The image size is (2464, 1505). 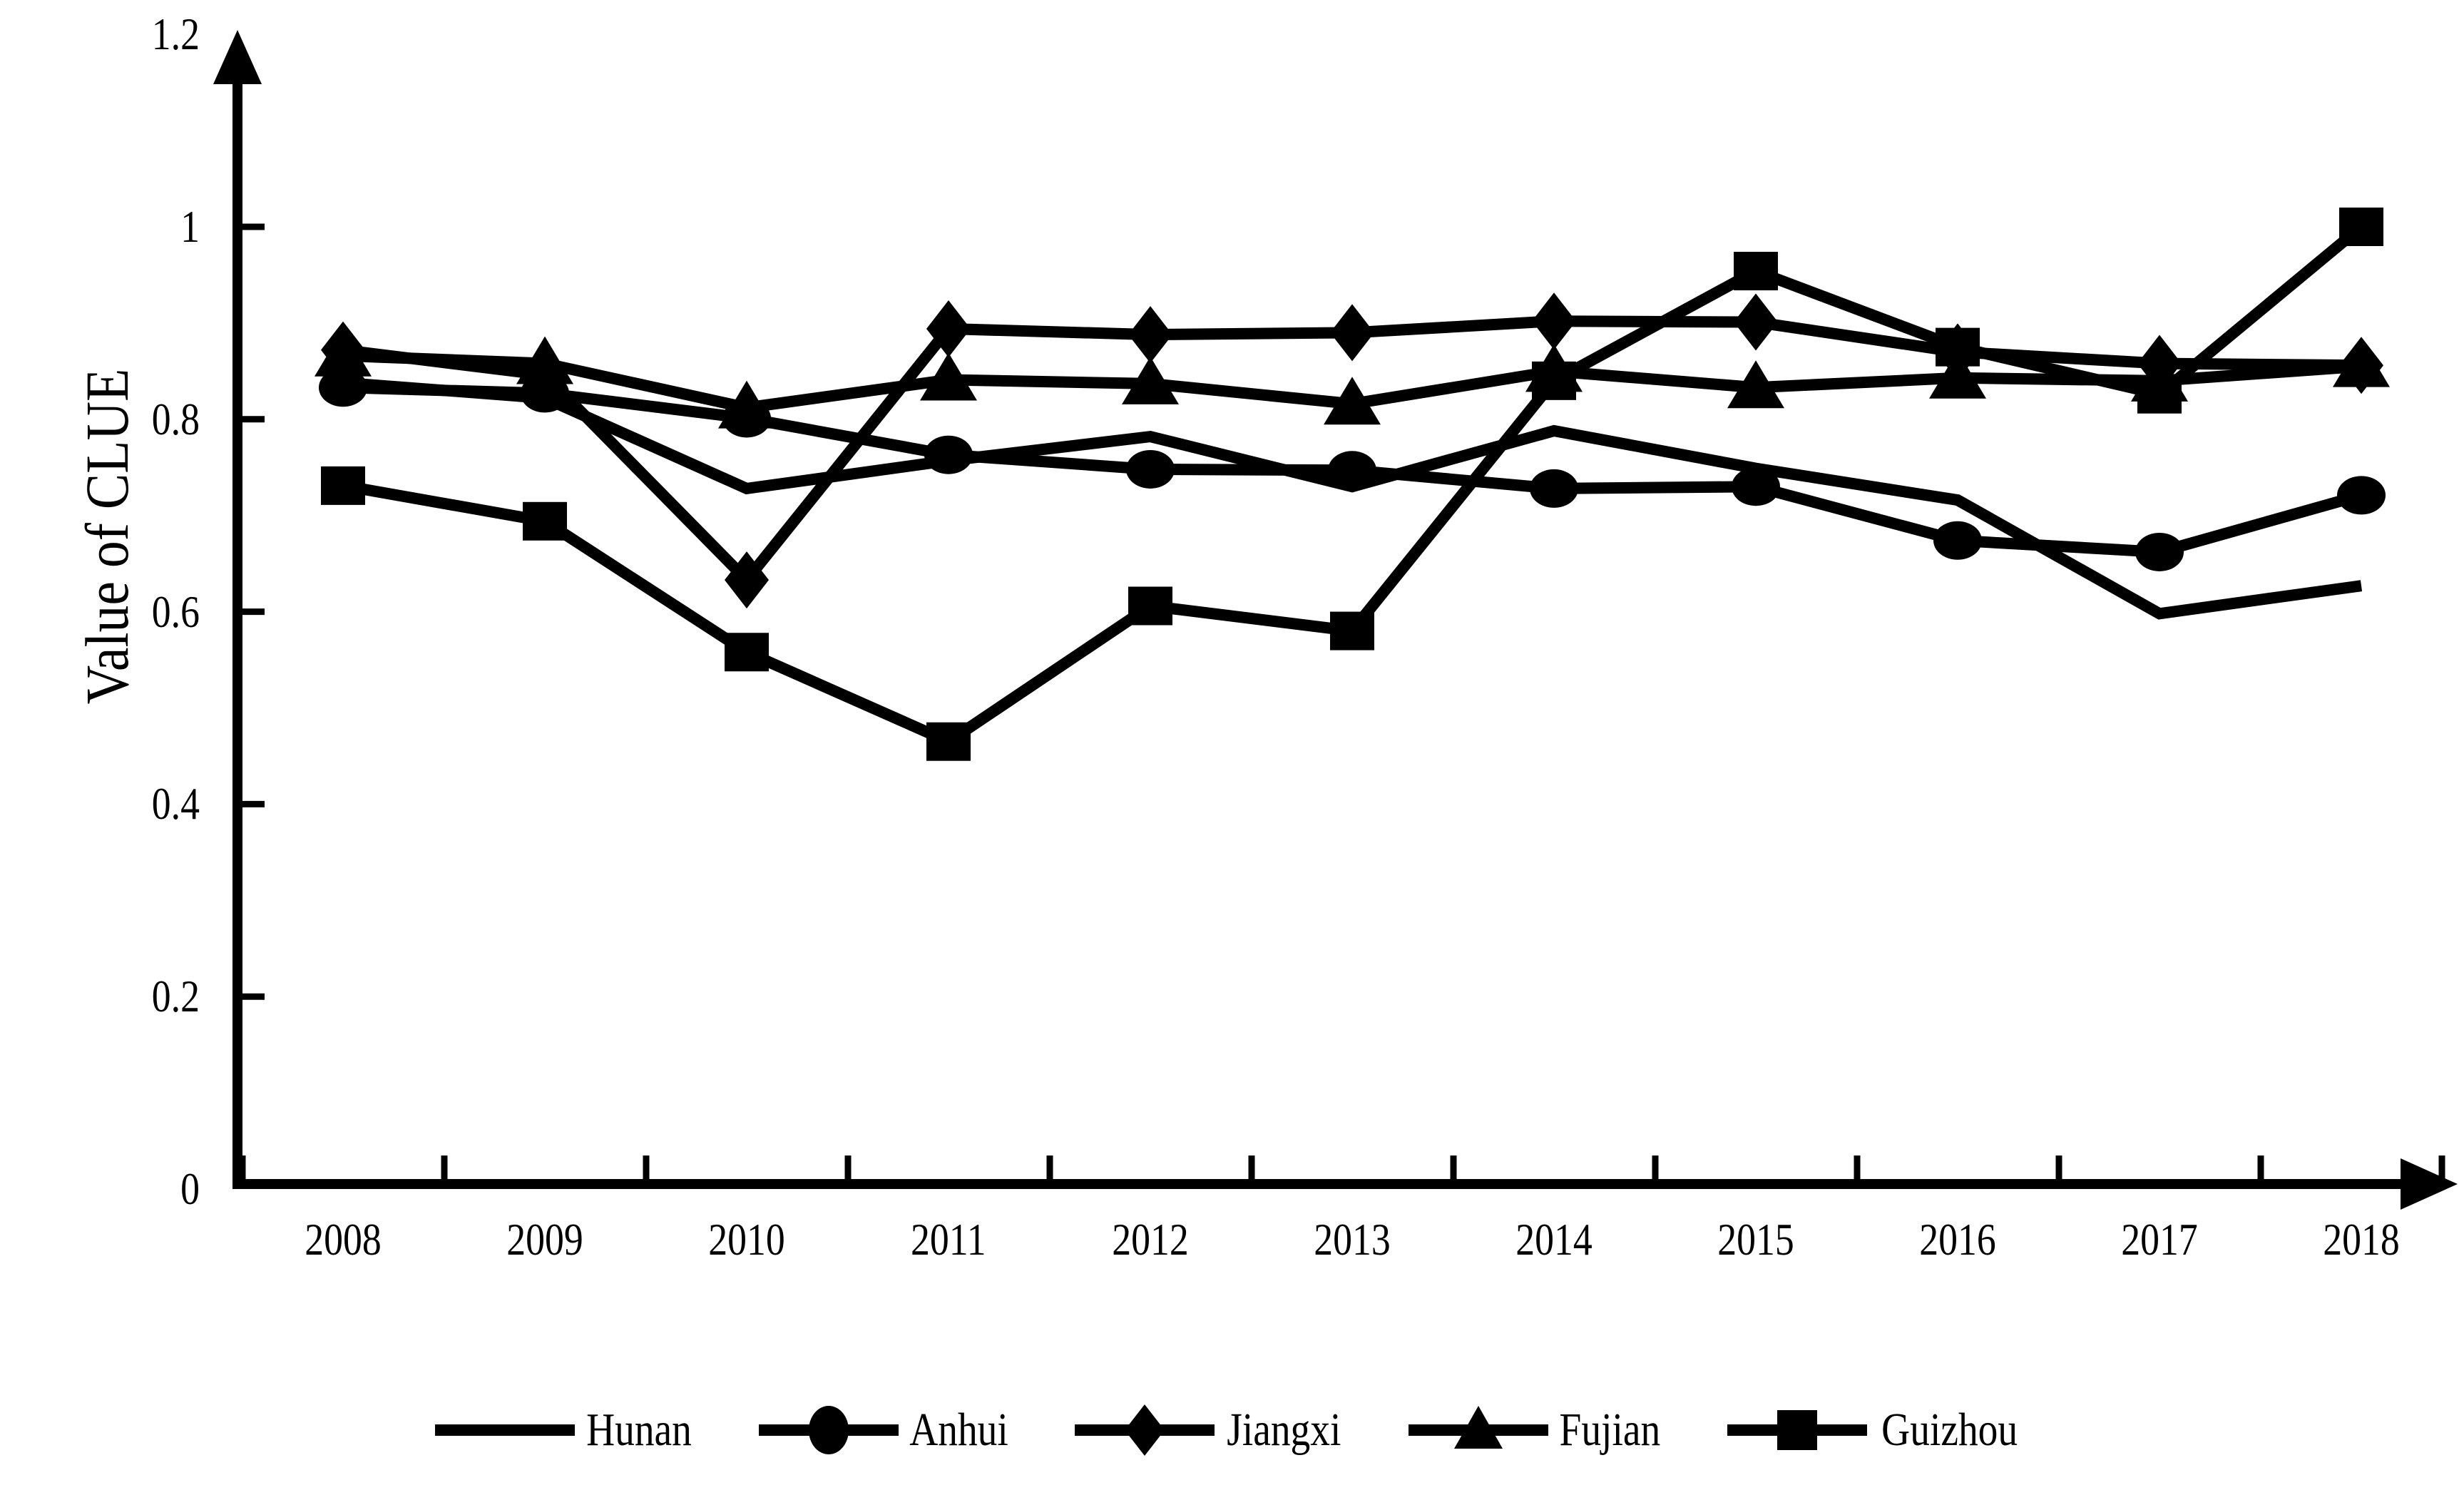 What do you see at coordinates (1554, 1239) in the screenshot?
I see `x-tick-label: 2014` at bounding box center [1554, 1239].